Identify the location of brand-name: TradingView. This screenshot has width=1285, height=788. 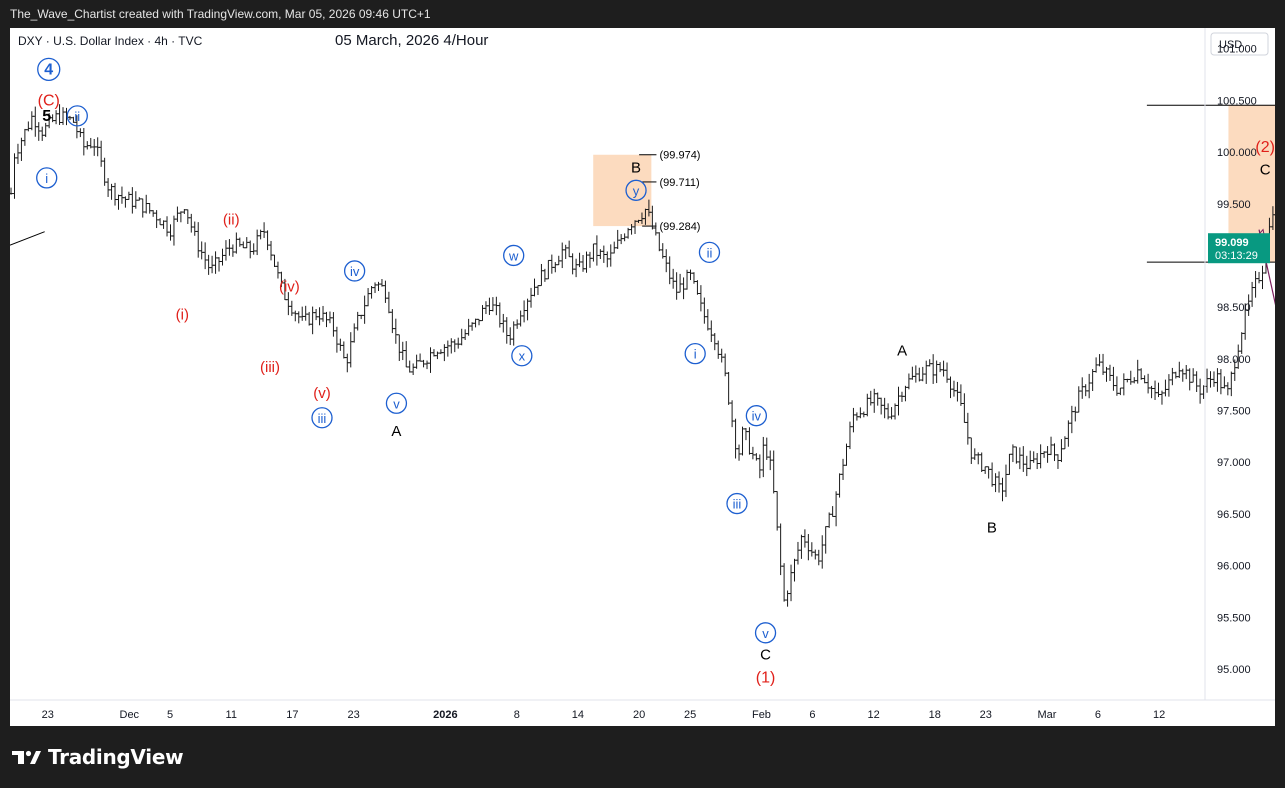
(116, 757).